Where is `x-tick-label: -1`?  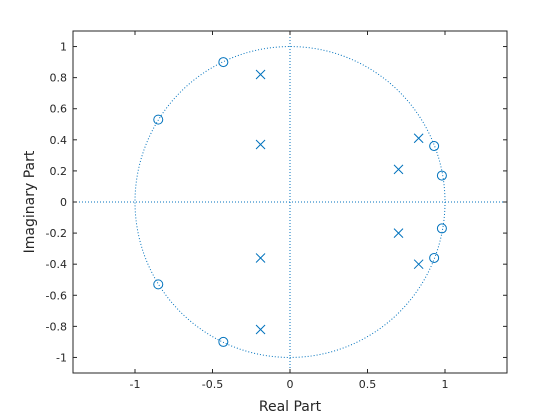
x-tick-label: -1 is located at coordinates (135, 384).